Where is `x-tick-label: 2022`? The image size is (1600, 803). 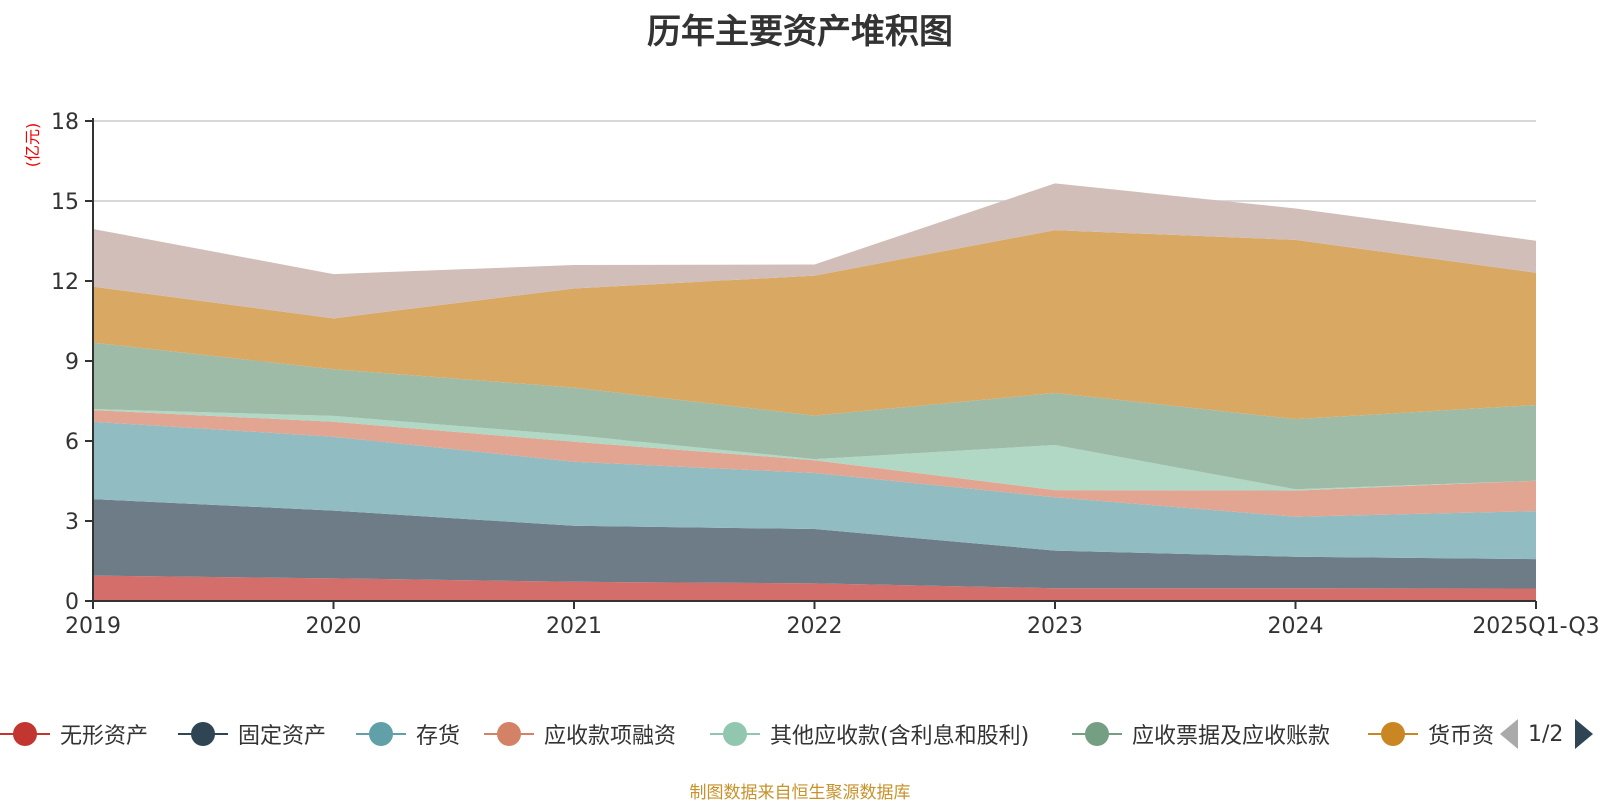
x-tick-label: 2022 is located at coordinates (815, 626).